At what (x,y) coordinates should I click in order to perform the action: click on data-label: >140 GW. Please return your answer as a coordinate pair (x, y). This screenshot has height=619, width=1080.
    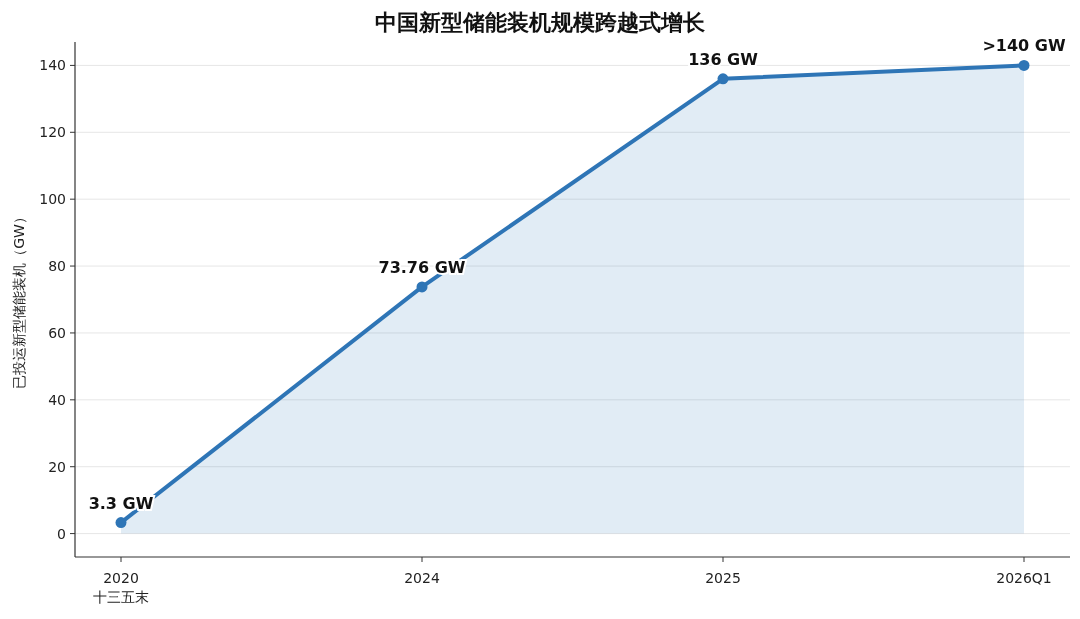
    Looking at the image, I should click on (1024, 46).